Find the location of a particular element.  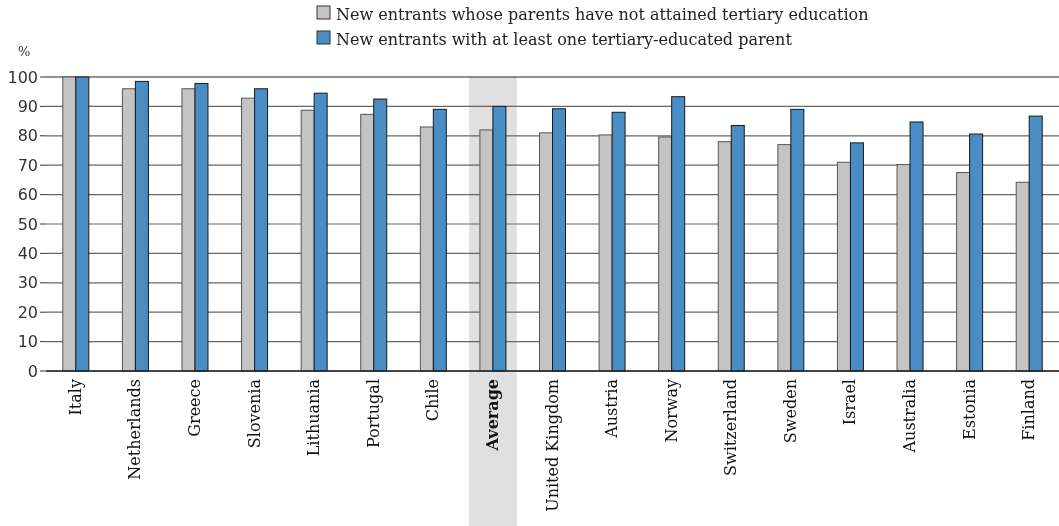

x-tick-label: United Kingdom is located at coordinates (552, 445).